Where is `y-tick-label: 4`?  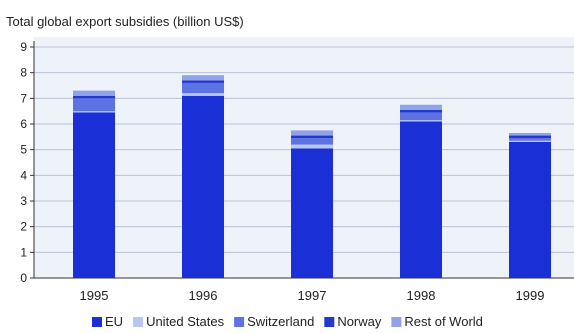 y-tick-label: 4 is located at coordinates (23, 175).